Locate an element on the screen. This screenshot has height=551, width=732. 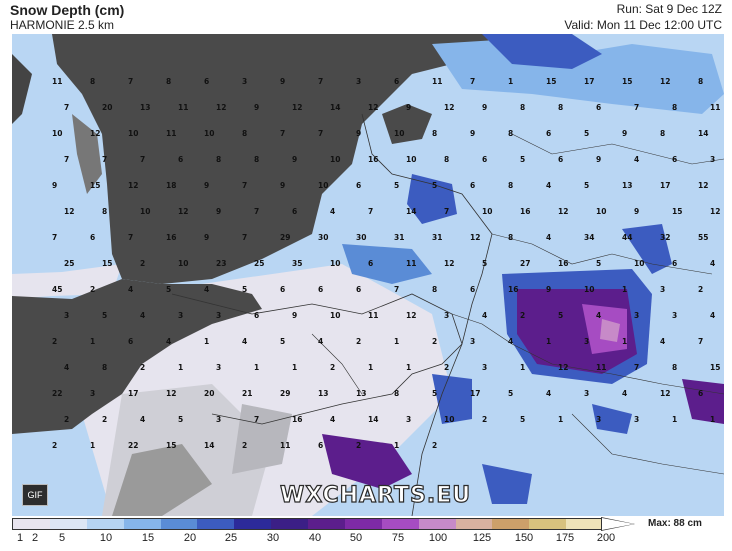
gif-animation-button: GIF is located at coordinates (35, 495).